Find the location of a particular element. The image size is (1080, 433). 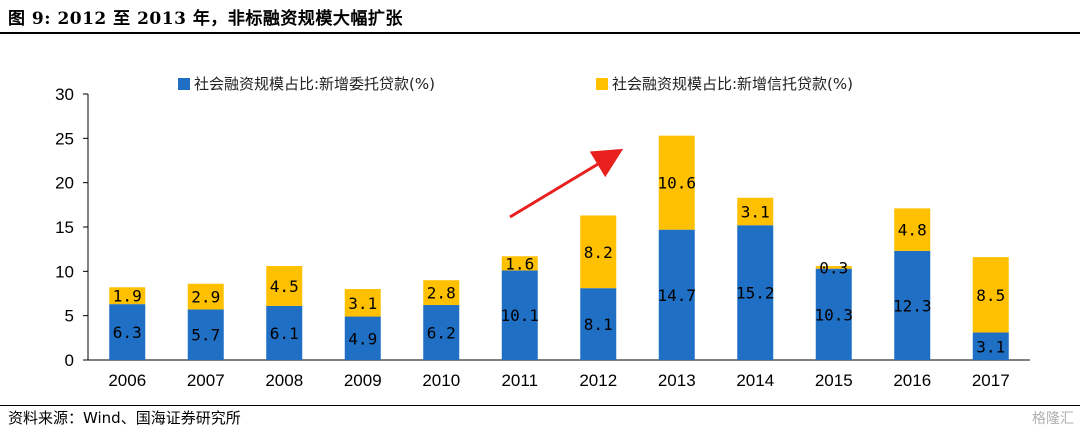

y-tick-label: 20 is located at coordinates (64, 183).